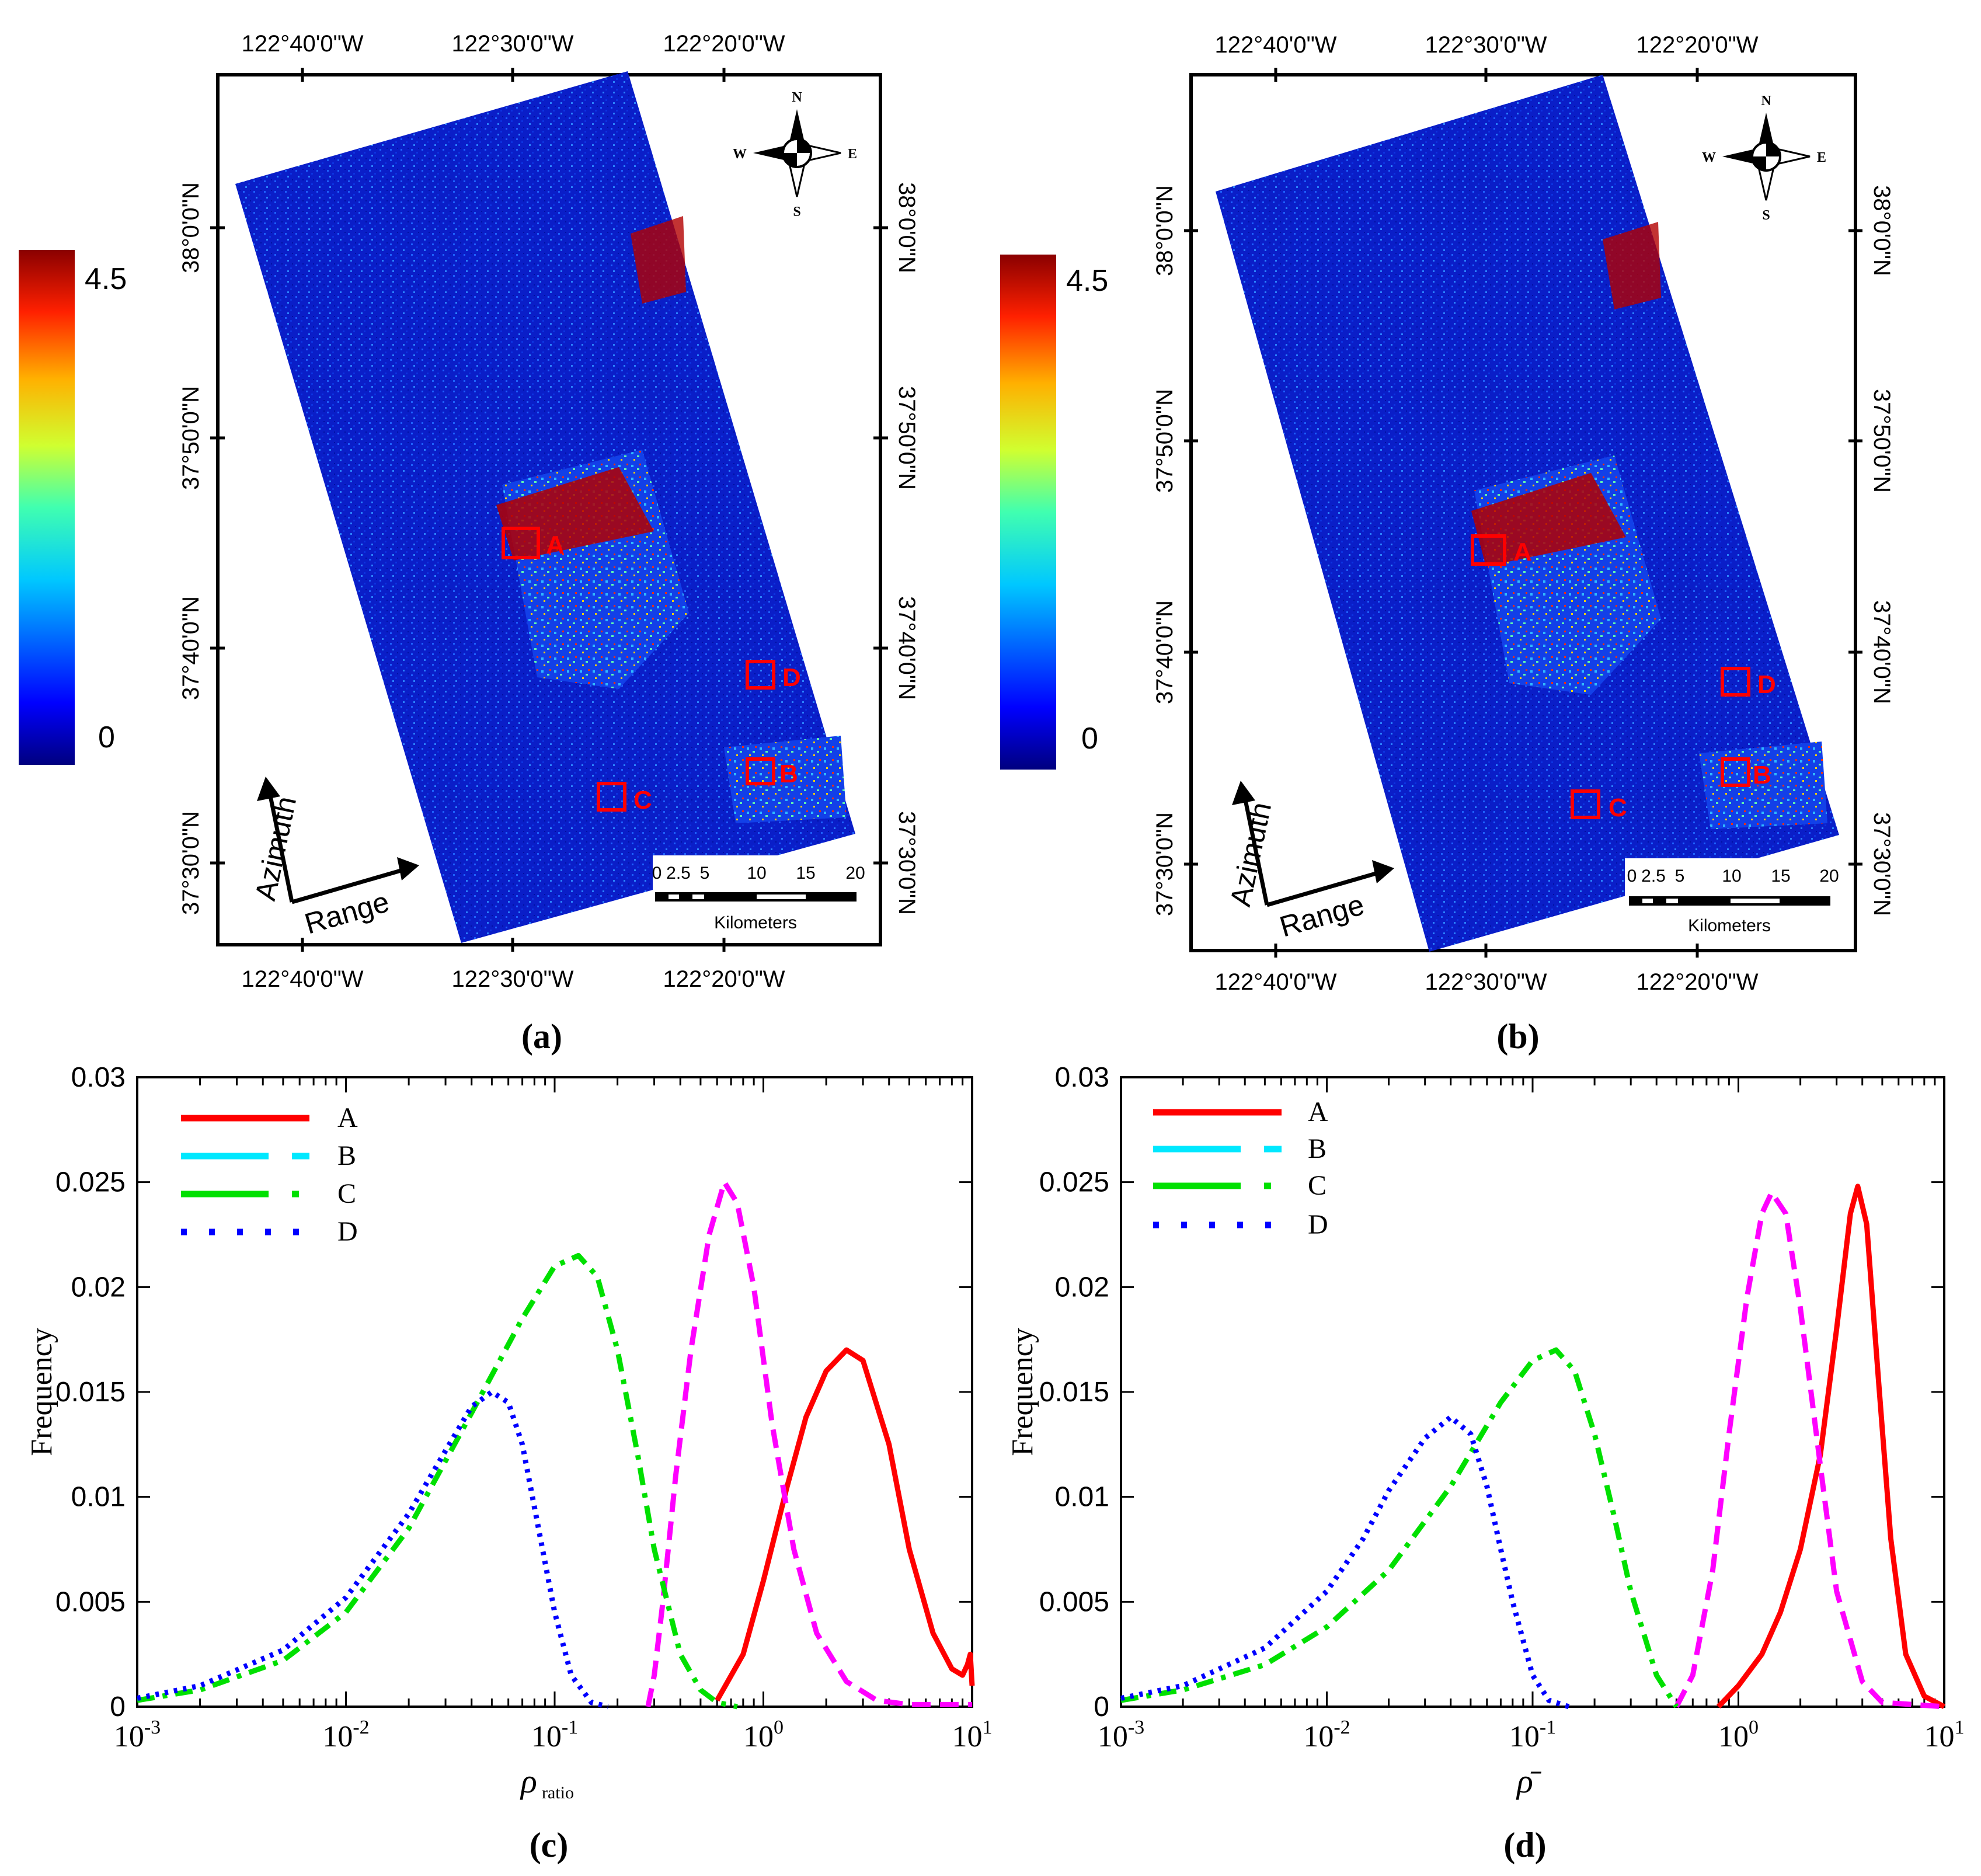 The width and height of the screenshot is (1981, 1876). I want to click on compass-n: N, so click(1766, 101).